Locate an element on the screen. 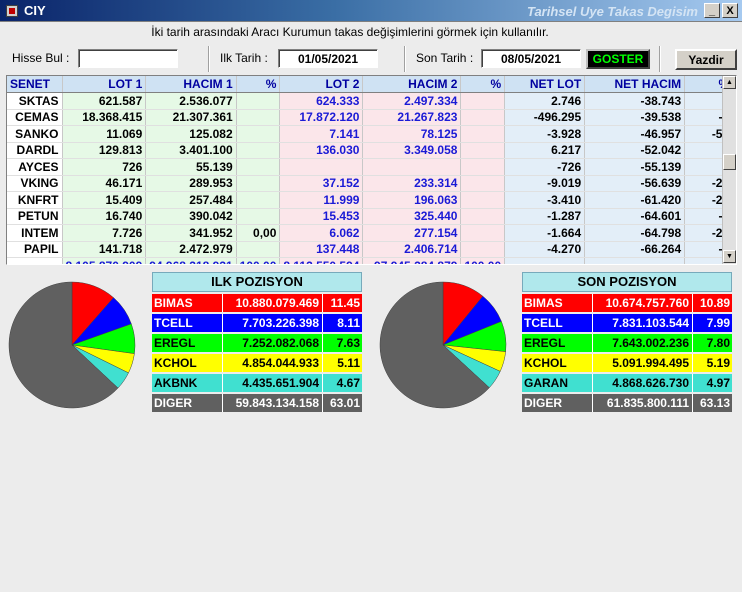 This screenshot has height=592, width=742. cell-lot2: 15.453 is located at coordinates (321, 216).